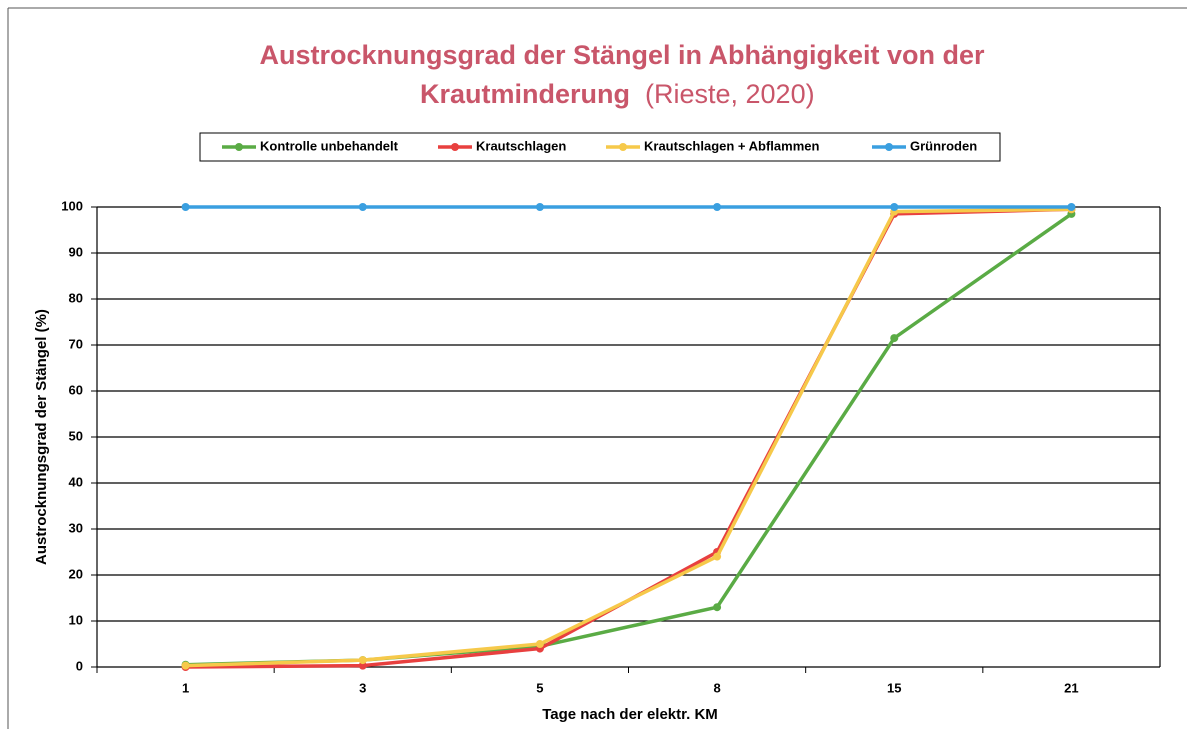 Image resolution: width=1187 pixels, height=729 pixels. Describe the element at coordinates (76, 481) in the screenshot. I see `y-tick-label: 40` at that location.